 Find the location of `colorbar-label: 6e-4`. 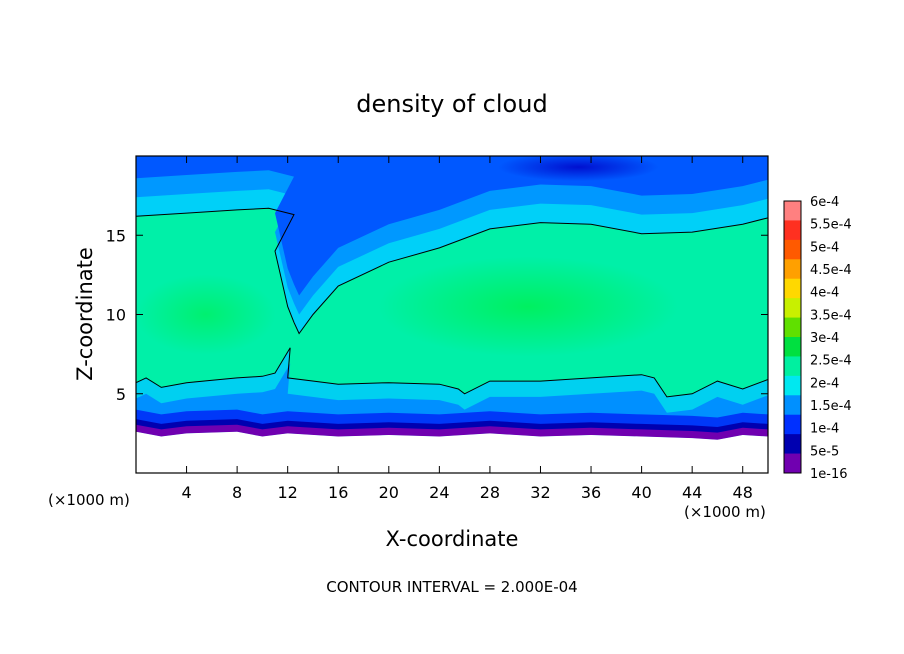

colorbar-label: 6e-4 is located at coordinates (824, 202).